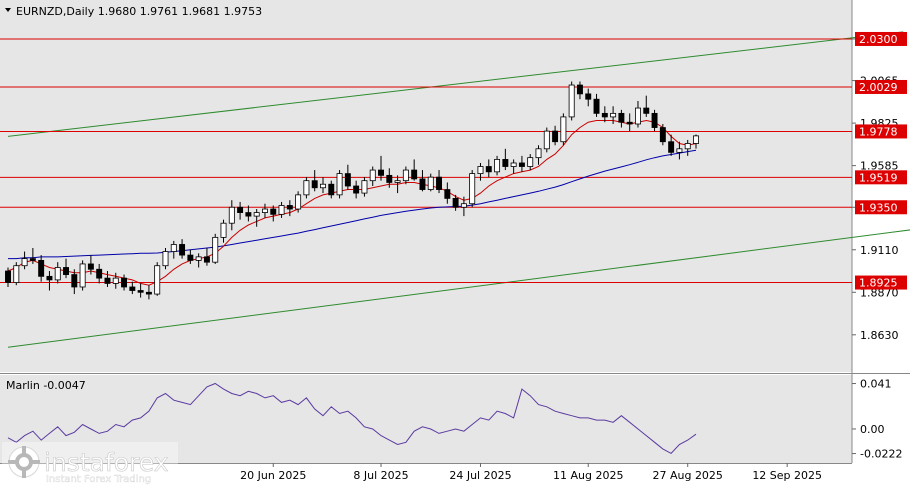 This screenshot has width=910, height=491. Describe the element at coordinates (878, 207) in the screenshot. I see `level-label-text: 1.9350` at that location.